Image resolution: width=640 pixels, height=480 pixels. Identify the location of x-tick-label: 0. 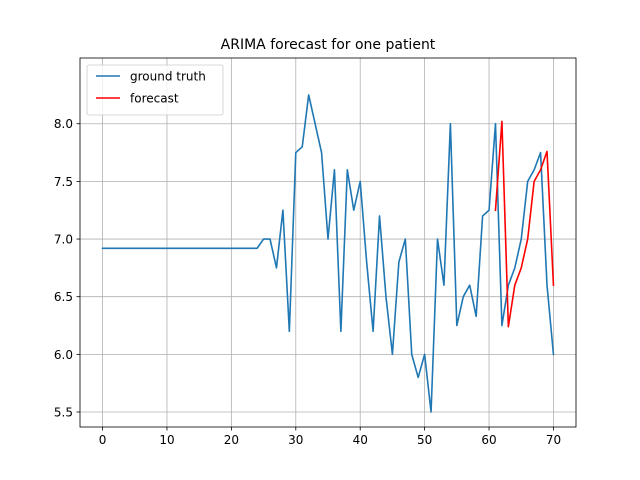
(103, 440).